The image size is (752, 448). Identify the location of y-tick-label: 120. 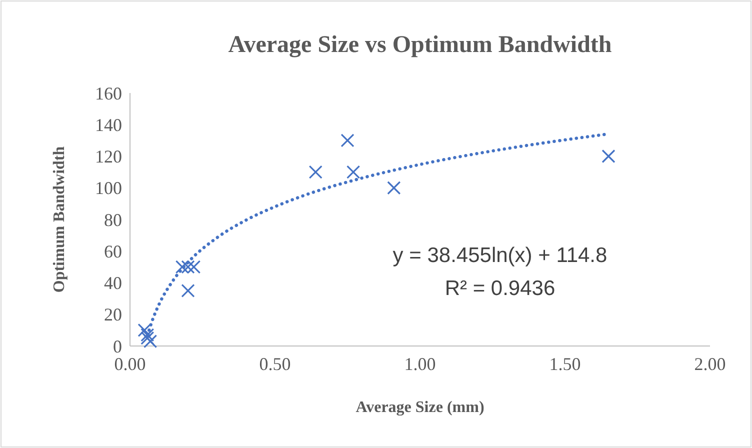
(108, 156).